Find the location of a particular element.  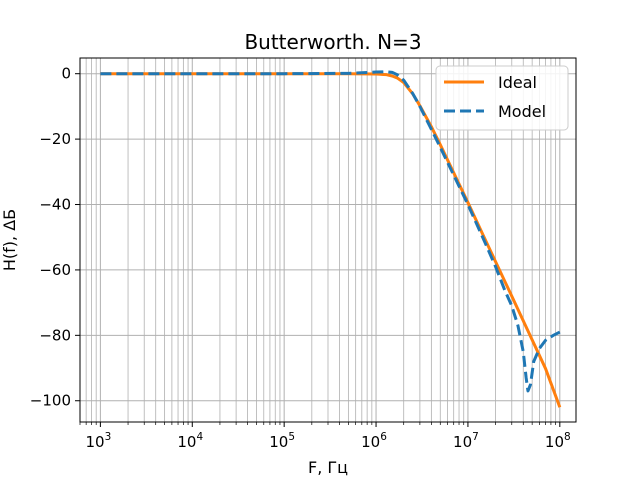

legend-label-model: Model is located at coordinates (522, 111).